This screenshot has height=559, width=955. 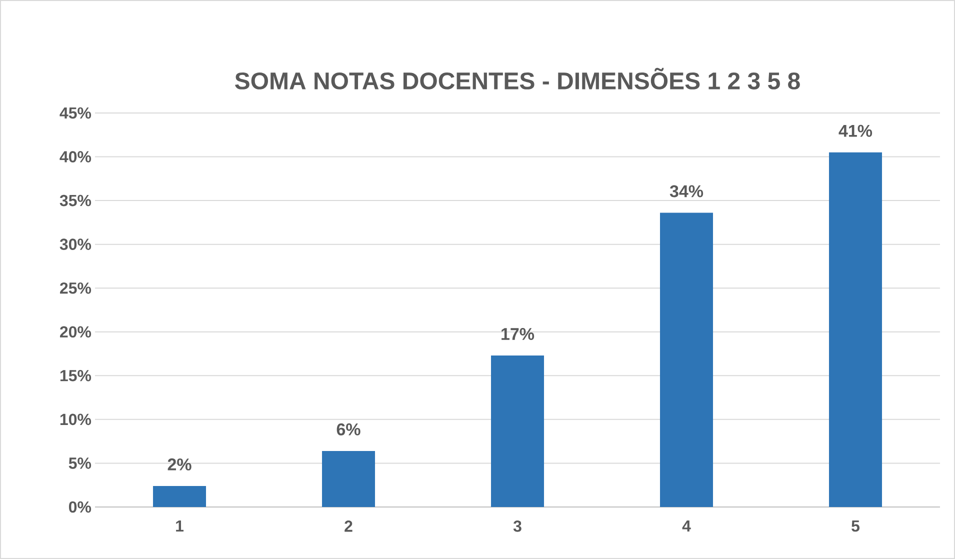 What do you see at coordinates (856, 526) in the screenshot?
I see `x-tick-label: 5` at bounding box center [856, 526].